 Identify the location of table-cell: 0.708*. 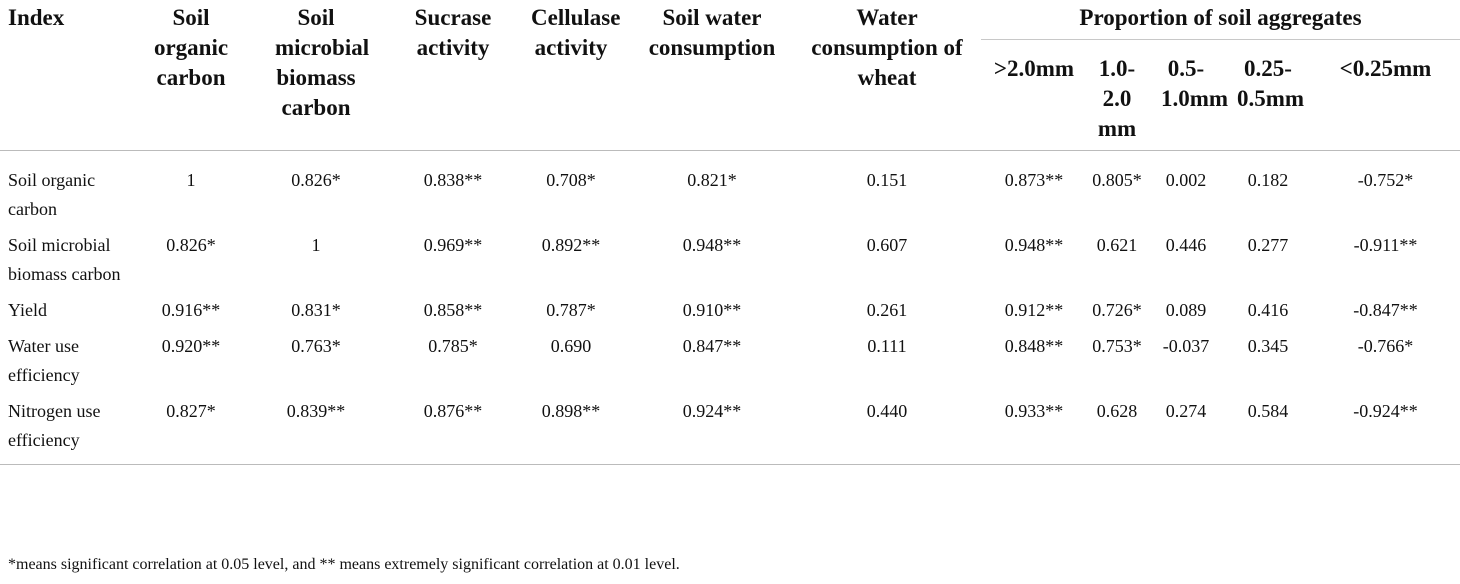
(571, 180).